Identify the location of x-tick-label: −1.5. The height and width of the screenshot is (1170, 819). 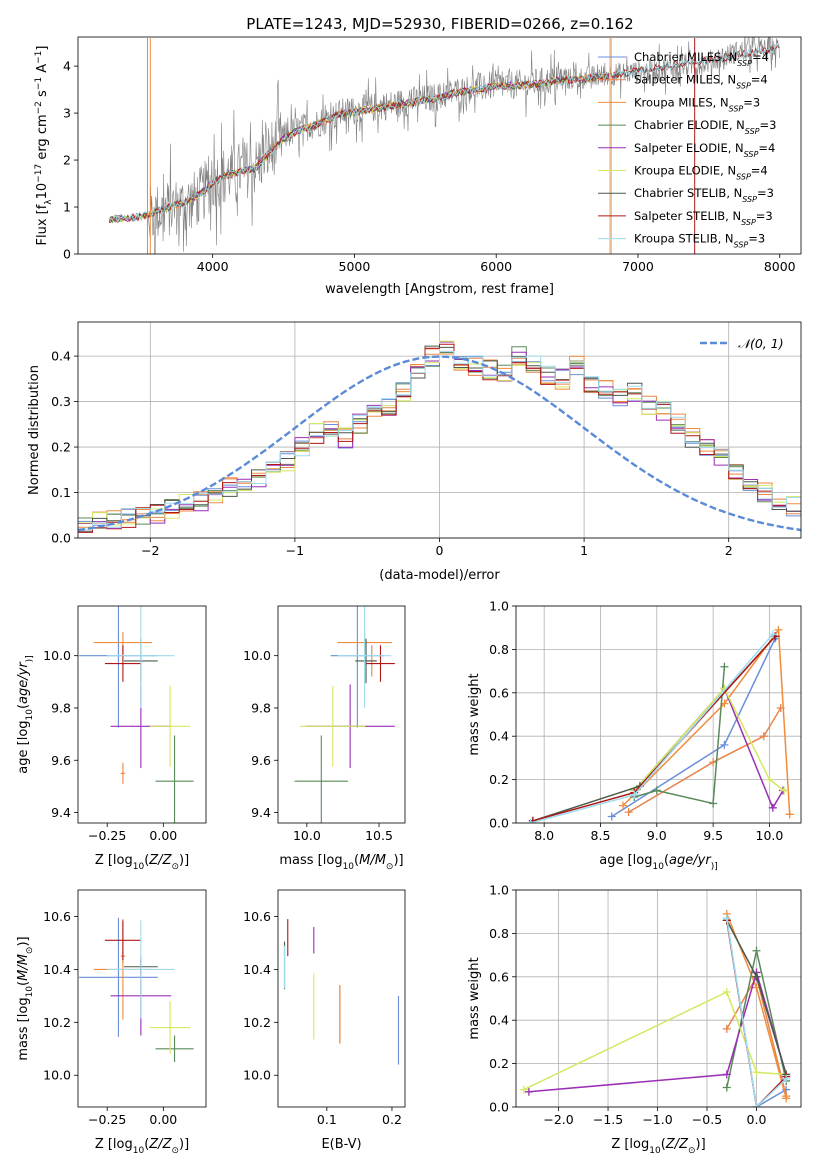
(608, 1119).